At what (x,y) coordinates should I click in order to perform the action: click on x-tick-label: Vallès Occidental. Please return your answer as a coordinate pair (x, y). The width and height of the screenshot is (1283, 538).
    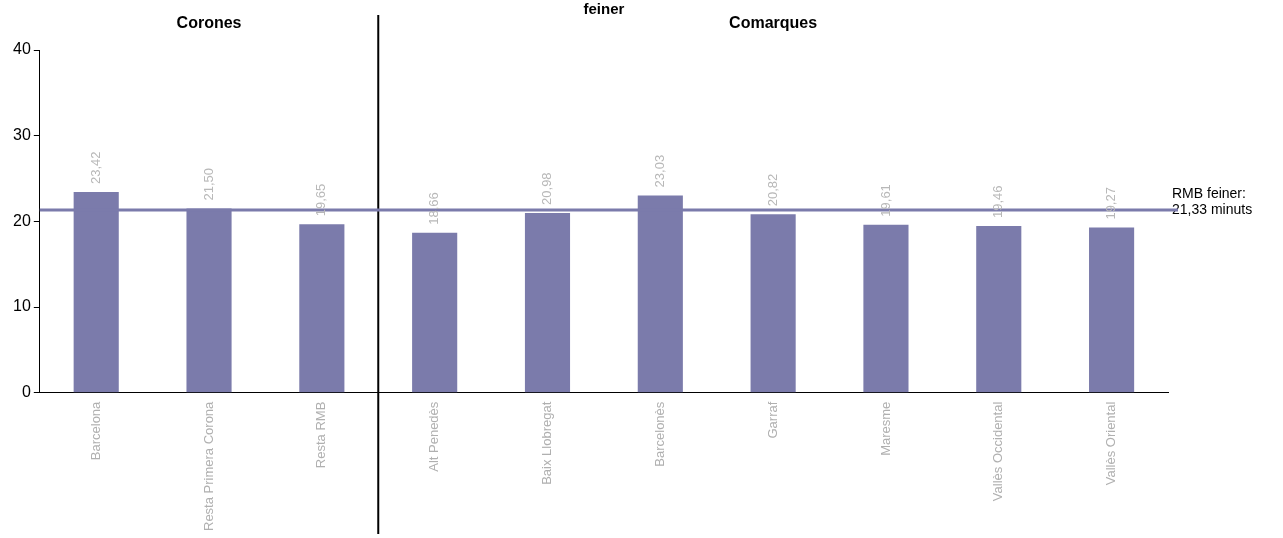
    Looking at the image, I should click on (998, 451).